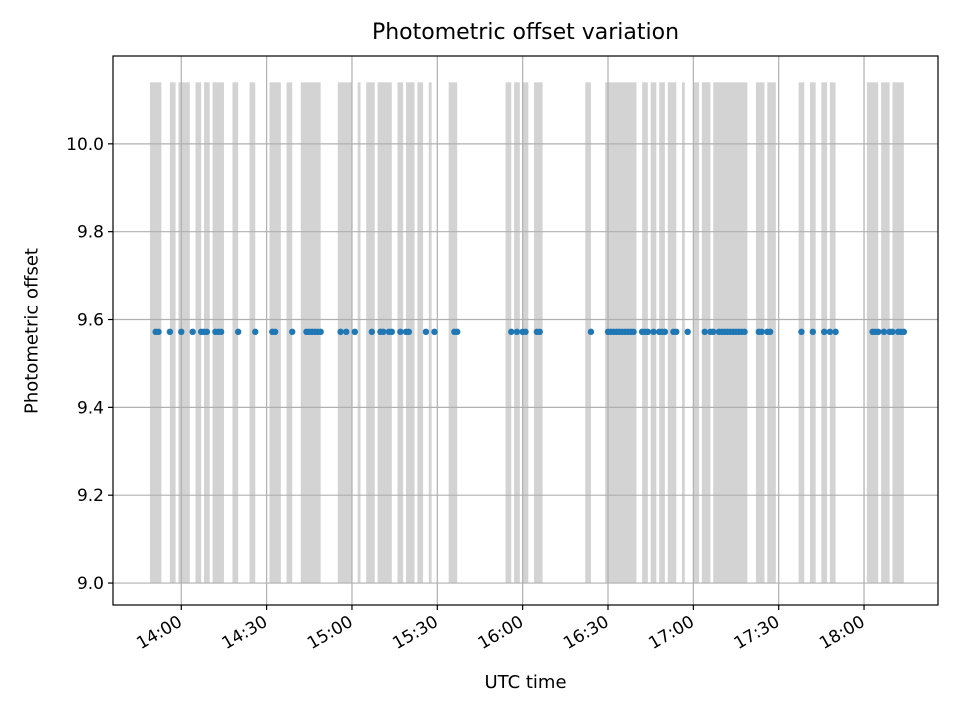 Image resolution: width=960 pixels, height=720 pixels. What do you see at coordinates (90, 496) in the screenshot?
I see `y-tick-label: 9.2` at bounding box center [90, 496].